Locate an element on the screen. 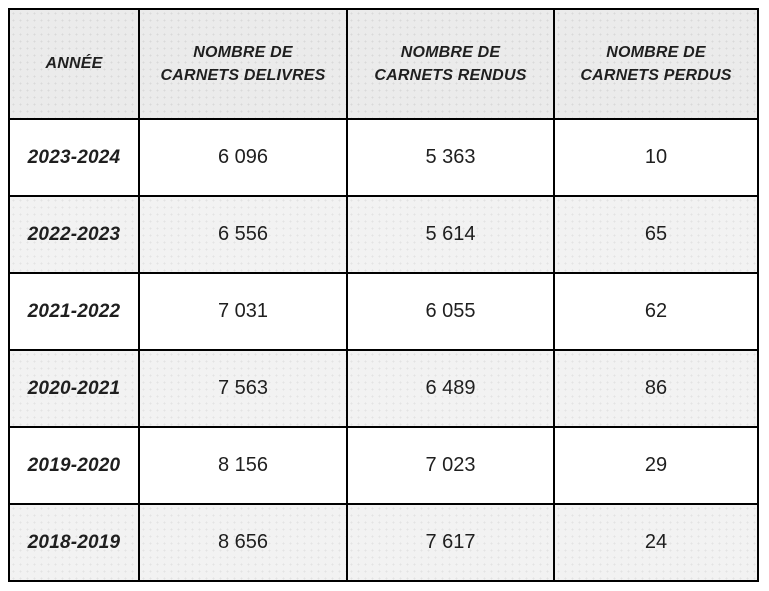  table-row: 2020-2021 7 563 6 489 86 is located at coordinates (383, 388).